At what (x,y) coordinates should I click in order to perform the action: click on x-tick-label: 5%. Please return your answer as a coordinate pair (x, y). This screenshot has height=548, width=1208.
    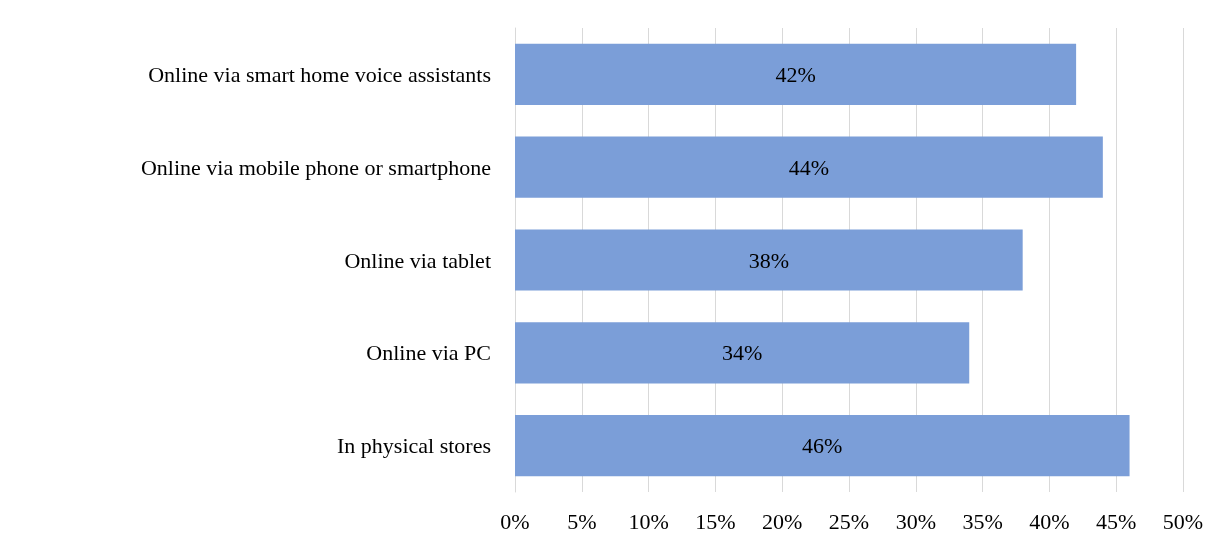
    Looking at the image, I should click on (582, 521).